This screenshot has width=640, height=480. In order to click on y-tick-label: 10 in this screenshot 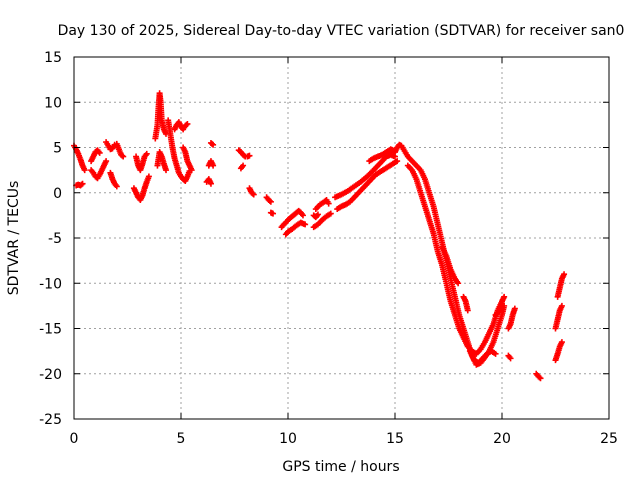, I will do `click(53, 103)`.